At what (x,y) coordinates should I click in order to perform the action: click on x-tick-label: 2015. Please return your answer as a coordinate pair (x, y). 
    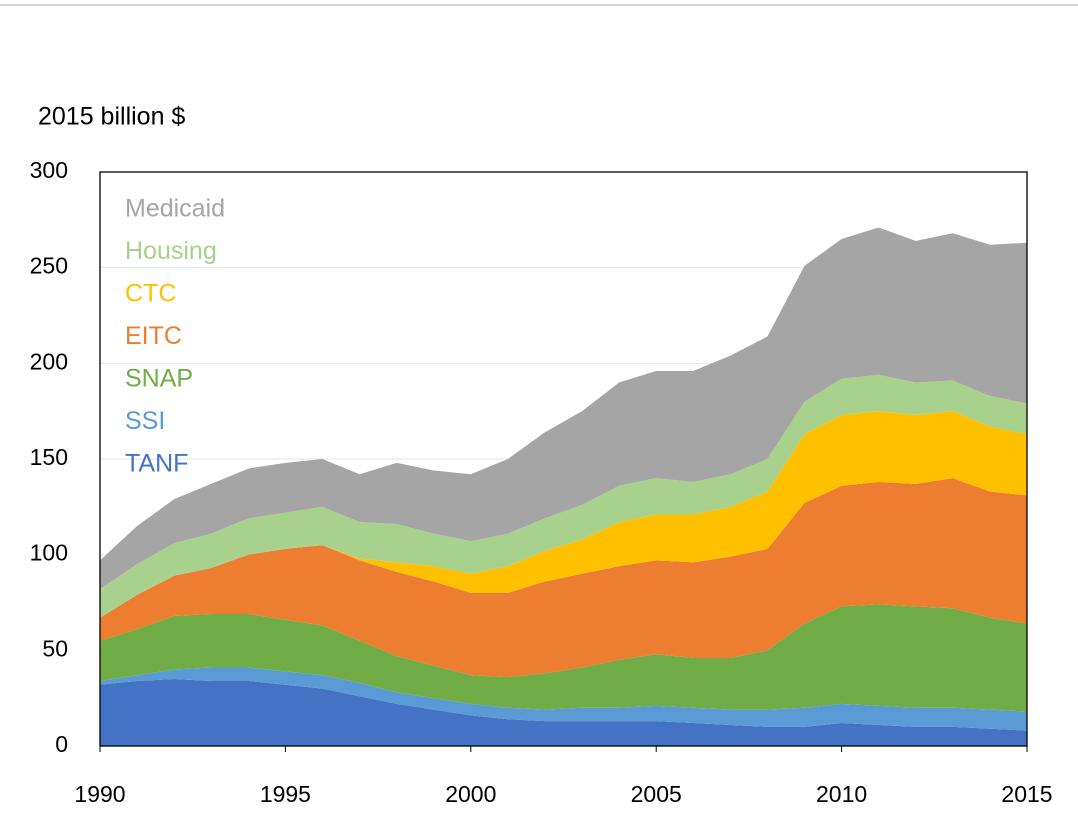
    Looking at the image, I should click on (1026, 794).